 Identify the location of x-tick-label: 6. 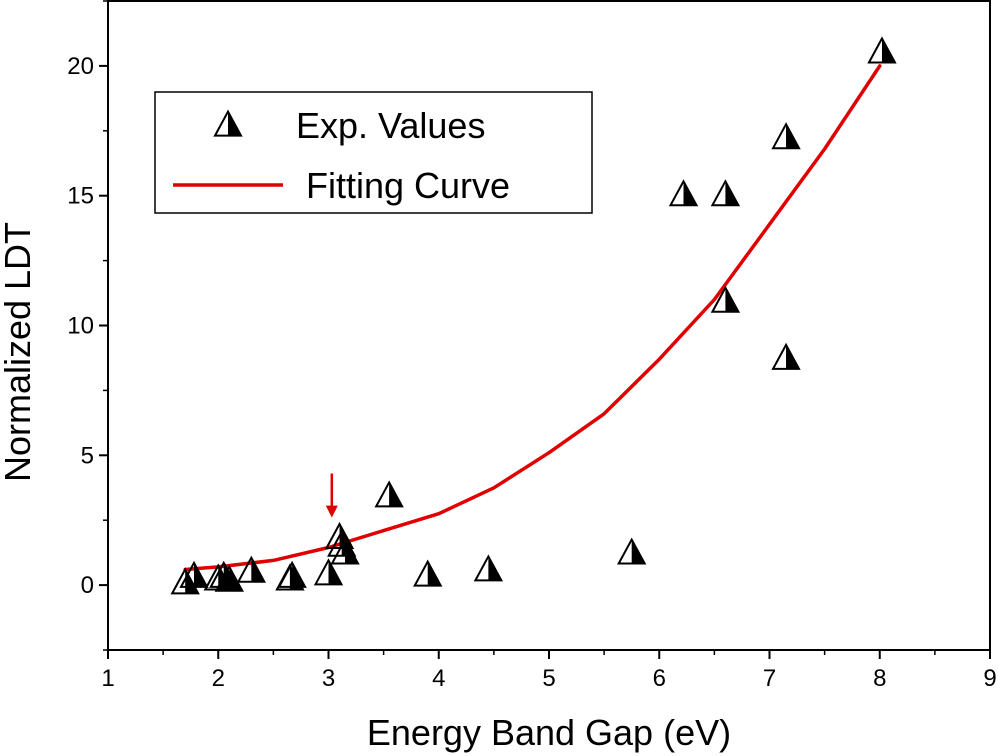
(659, 678).